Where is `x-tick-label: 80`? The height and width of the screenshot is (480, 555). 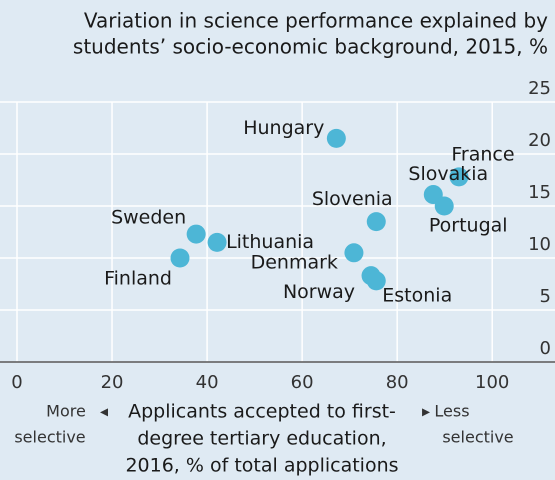
x-tick-label: 80 is located at coordinates (397, 382).